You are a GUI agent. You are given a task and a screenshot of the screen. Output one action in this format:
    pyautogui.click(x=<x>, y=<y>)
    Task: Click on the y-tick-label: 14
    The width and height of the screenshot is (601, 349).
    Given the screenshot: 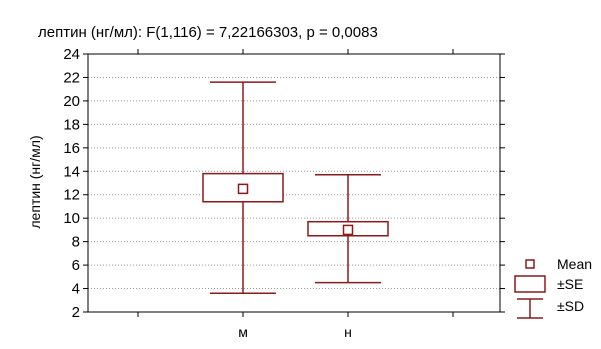 What is the action you would take?
    pyautogui.click(x=71, y=171)
    